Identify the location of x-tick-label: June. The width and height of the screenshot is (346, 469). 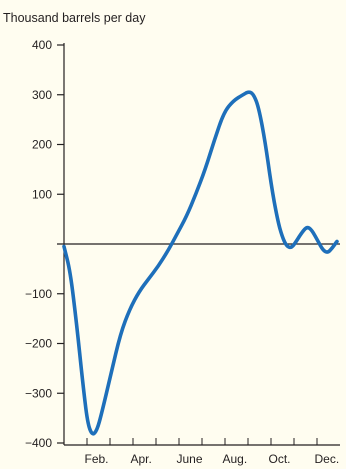
(190, 459).